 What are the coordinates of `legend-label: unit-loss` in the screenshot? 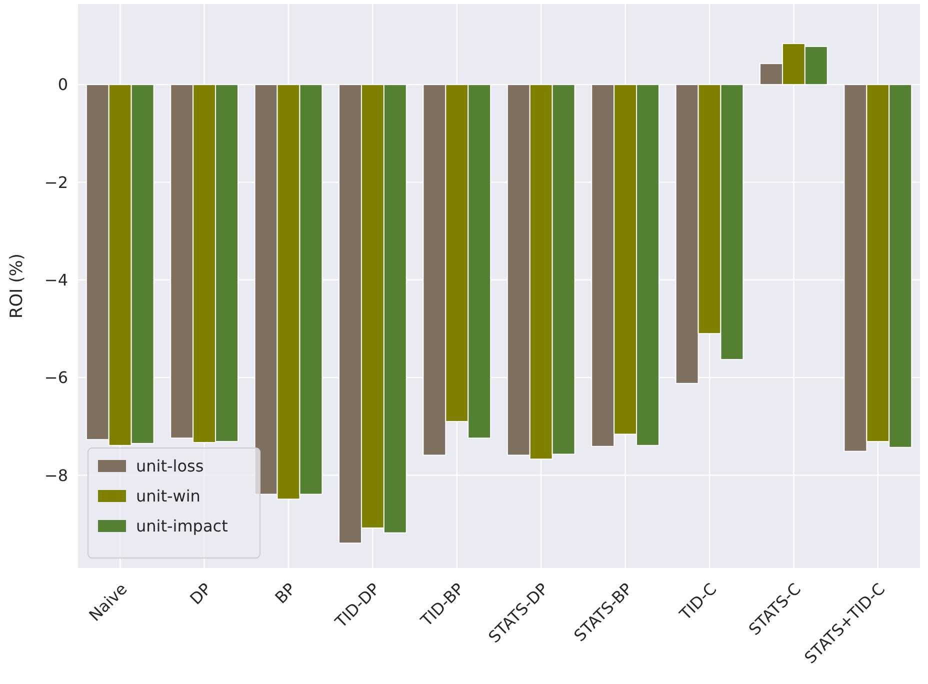 It's located at (170, 466).